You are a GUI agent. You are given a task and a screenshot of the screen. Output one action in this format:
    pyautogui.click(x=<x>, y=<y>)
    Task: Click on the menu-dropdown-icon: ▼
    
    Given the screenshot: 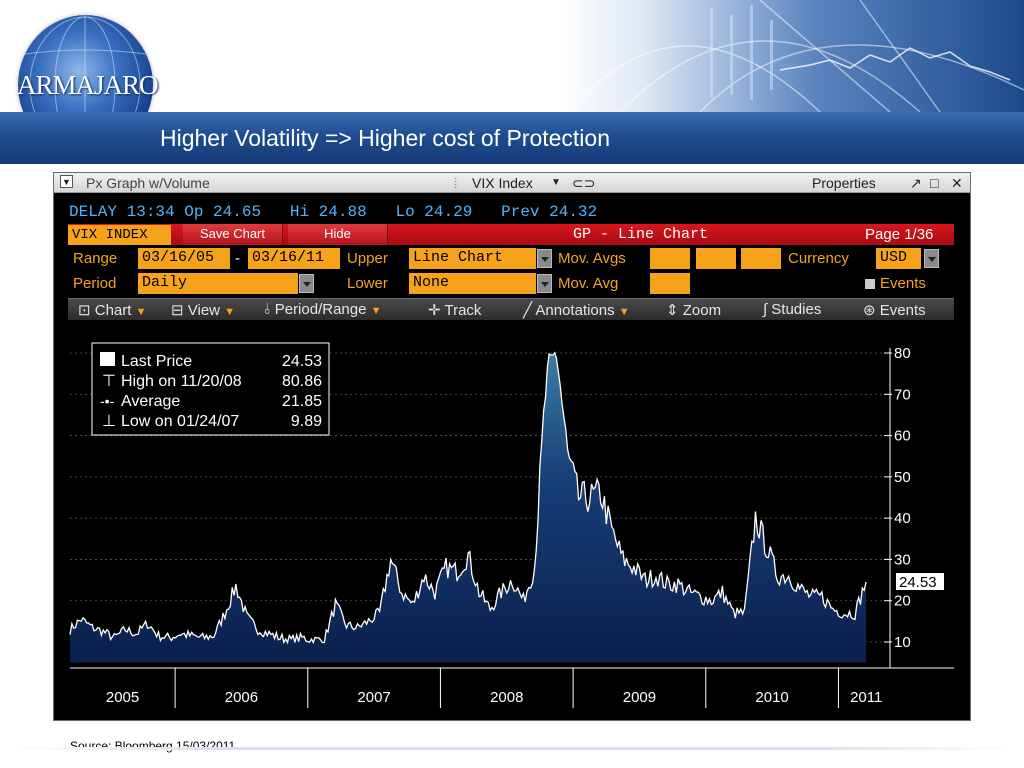 What is the action you would take?
    pyautogui.click(x=66, y=181)
    